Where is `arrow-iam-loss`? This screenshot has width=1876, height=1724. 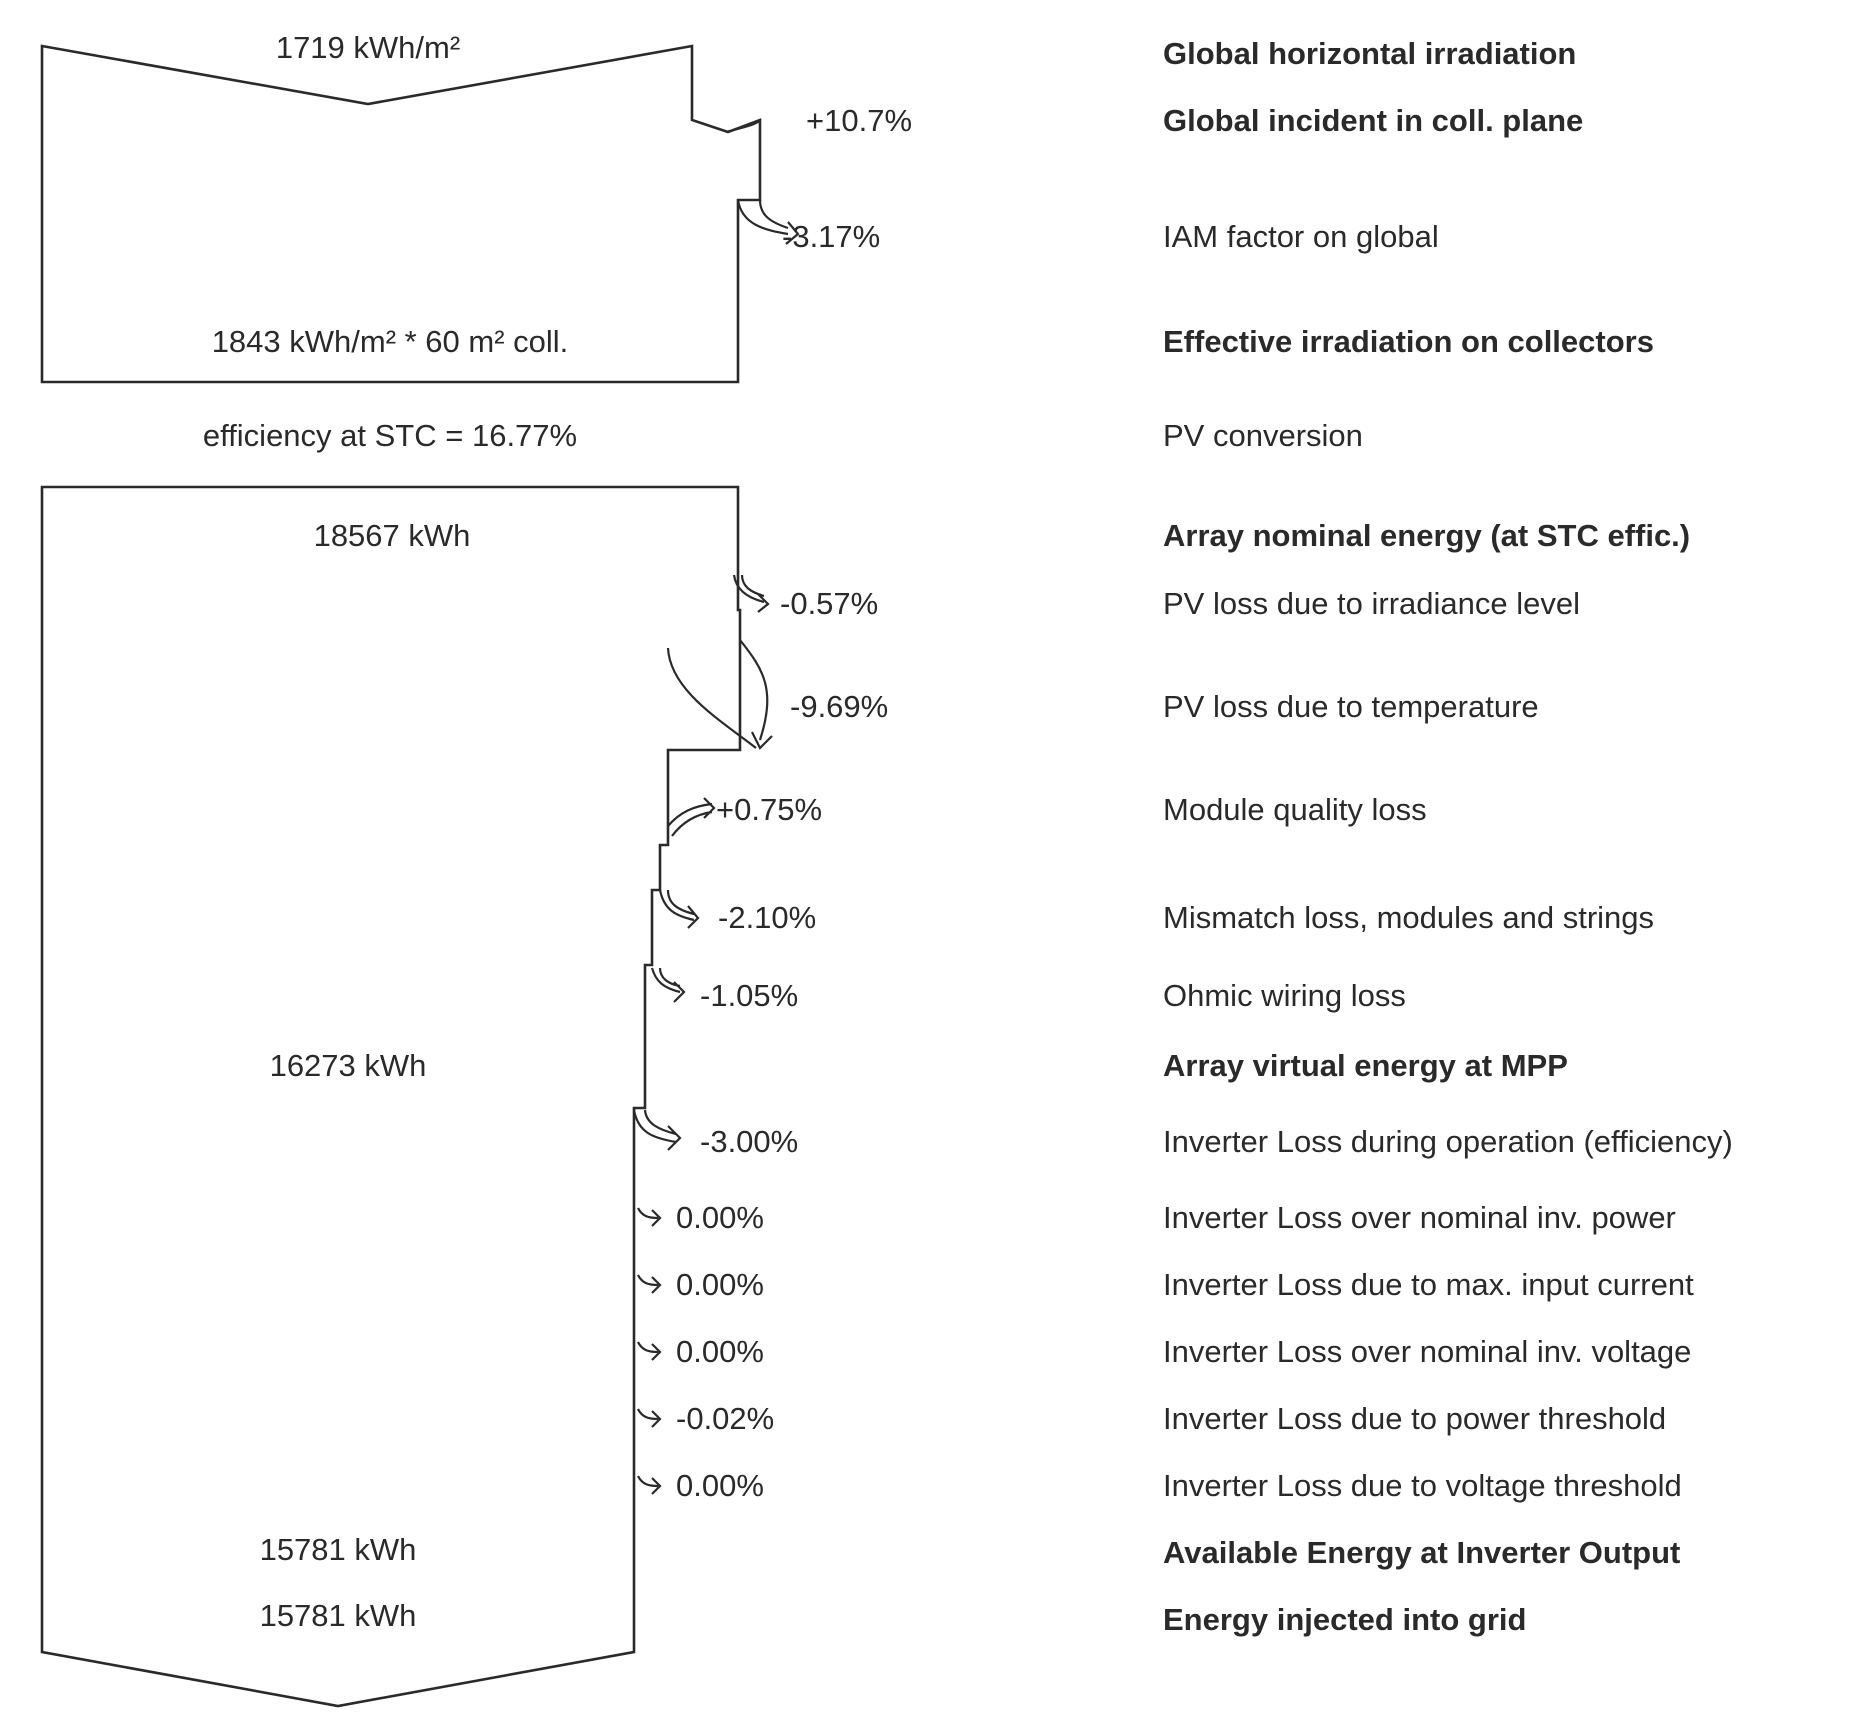 arrow-iam-loss is located at coordinates (768, 222).